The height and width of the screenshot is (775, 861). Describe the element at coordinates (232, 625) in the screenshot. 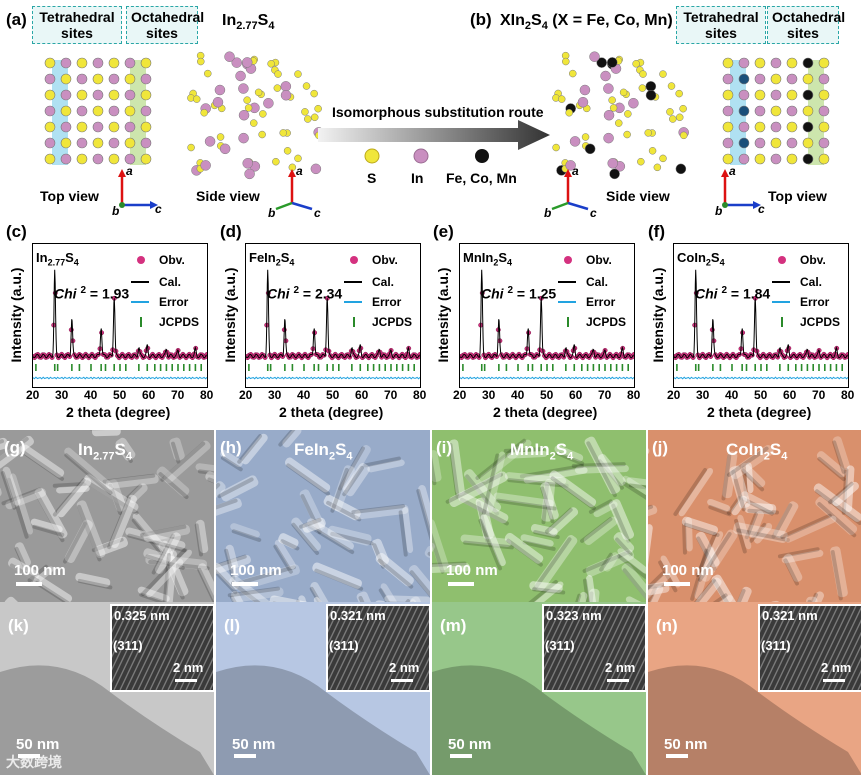

I see `tem-panel-label: (l)` at that location.